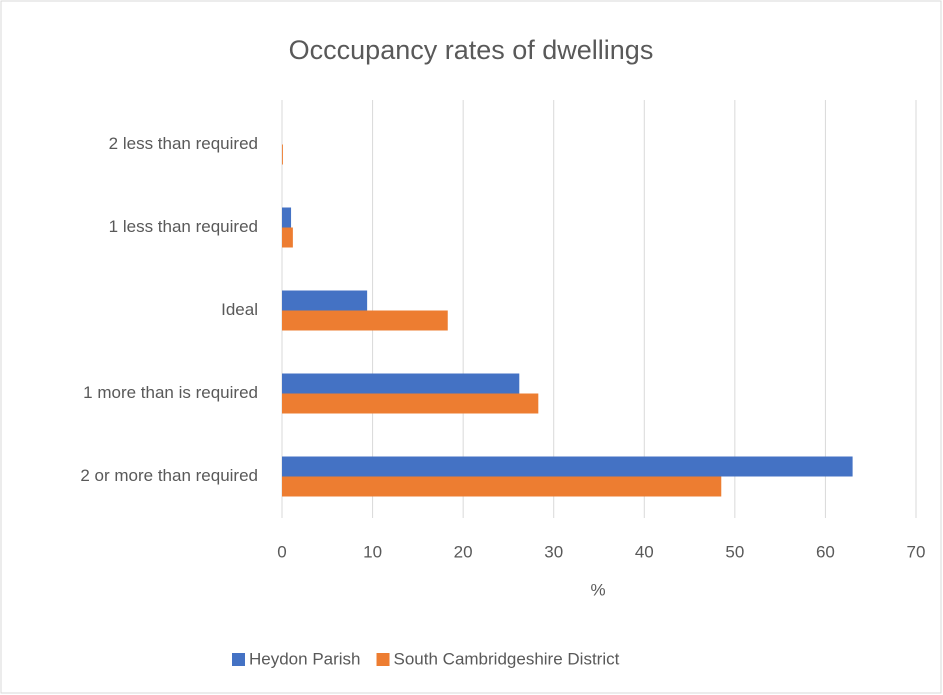 Image resolution: width=943 pixels, height=695 pixels. Describe the element at coordinates (916, 551) in the screenshot. I see `x-tick-label: 70` at that location.